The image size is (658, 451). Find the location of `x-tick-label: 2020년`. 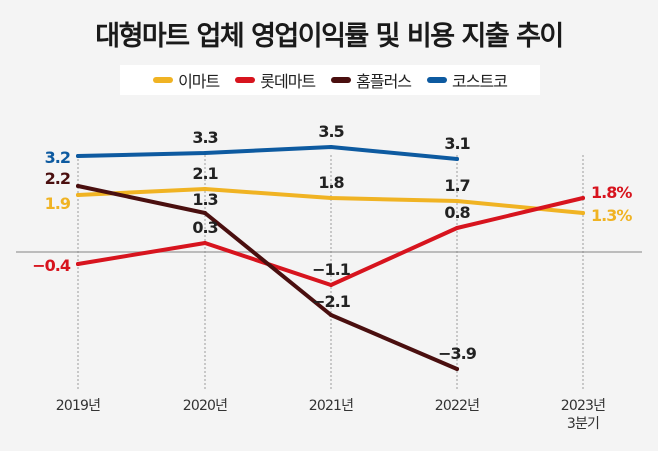

x-tick-label: 2020년 is located at coordinates (205, 406).